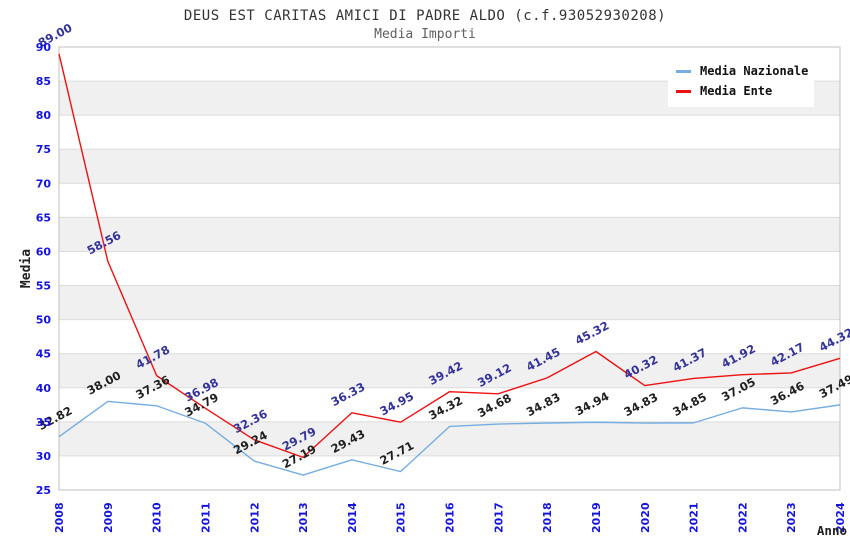  Describe the element at coordinates (43, 490) in the screenshot. I see `y-tick-label: 25` at that location.